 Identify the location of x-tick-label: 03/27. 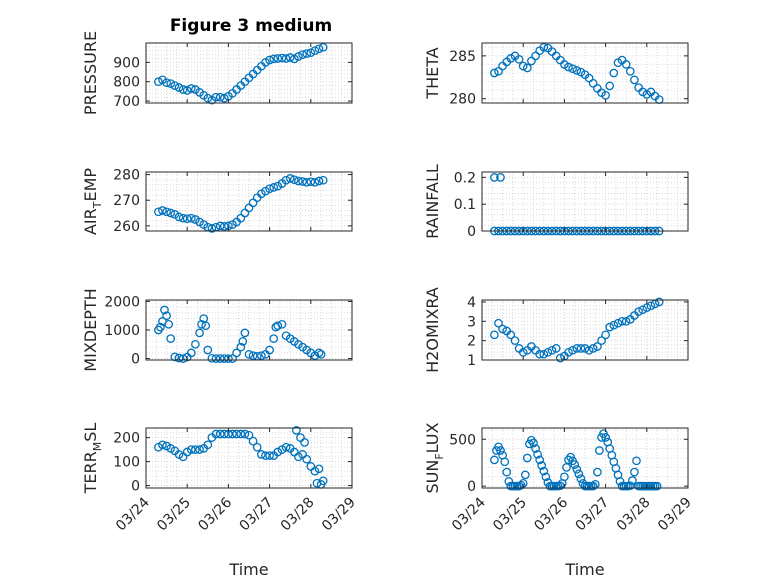
(257, 515).